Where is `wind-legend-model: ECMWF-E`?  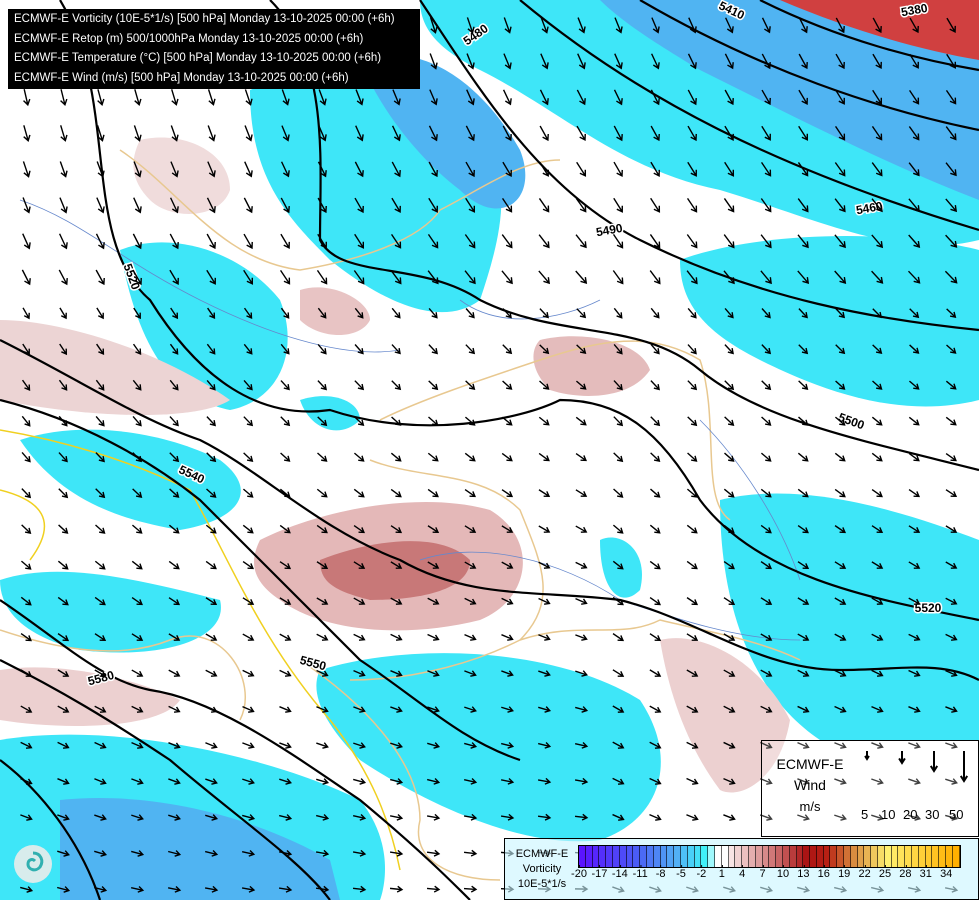
wind-legend-model: ECMWF-E is located at coordinates (810, 764).